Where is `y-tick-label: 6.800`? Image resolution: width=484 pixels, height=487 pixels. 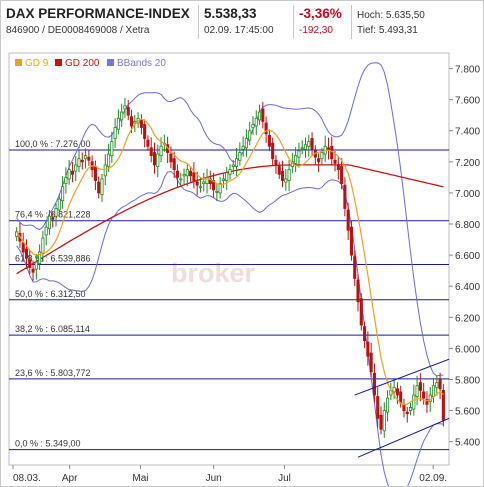
y-tick-label: 6.800 is located at coordinates (467, 225).